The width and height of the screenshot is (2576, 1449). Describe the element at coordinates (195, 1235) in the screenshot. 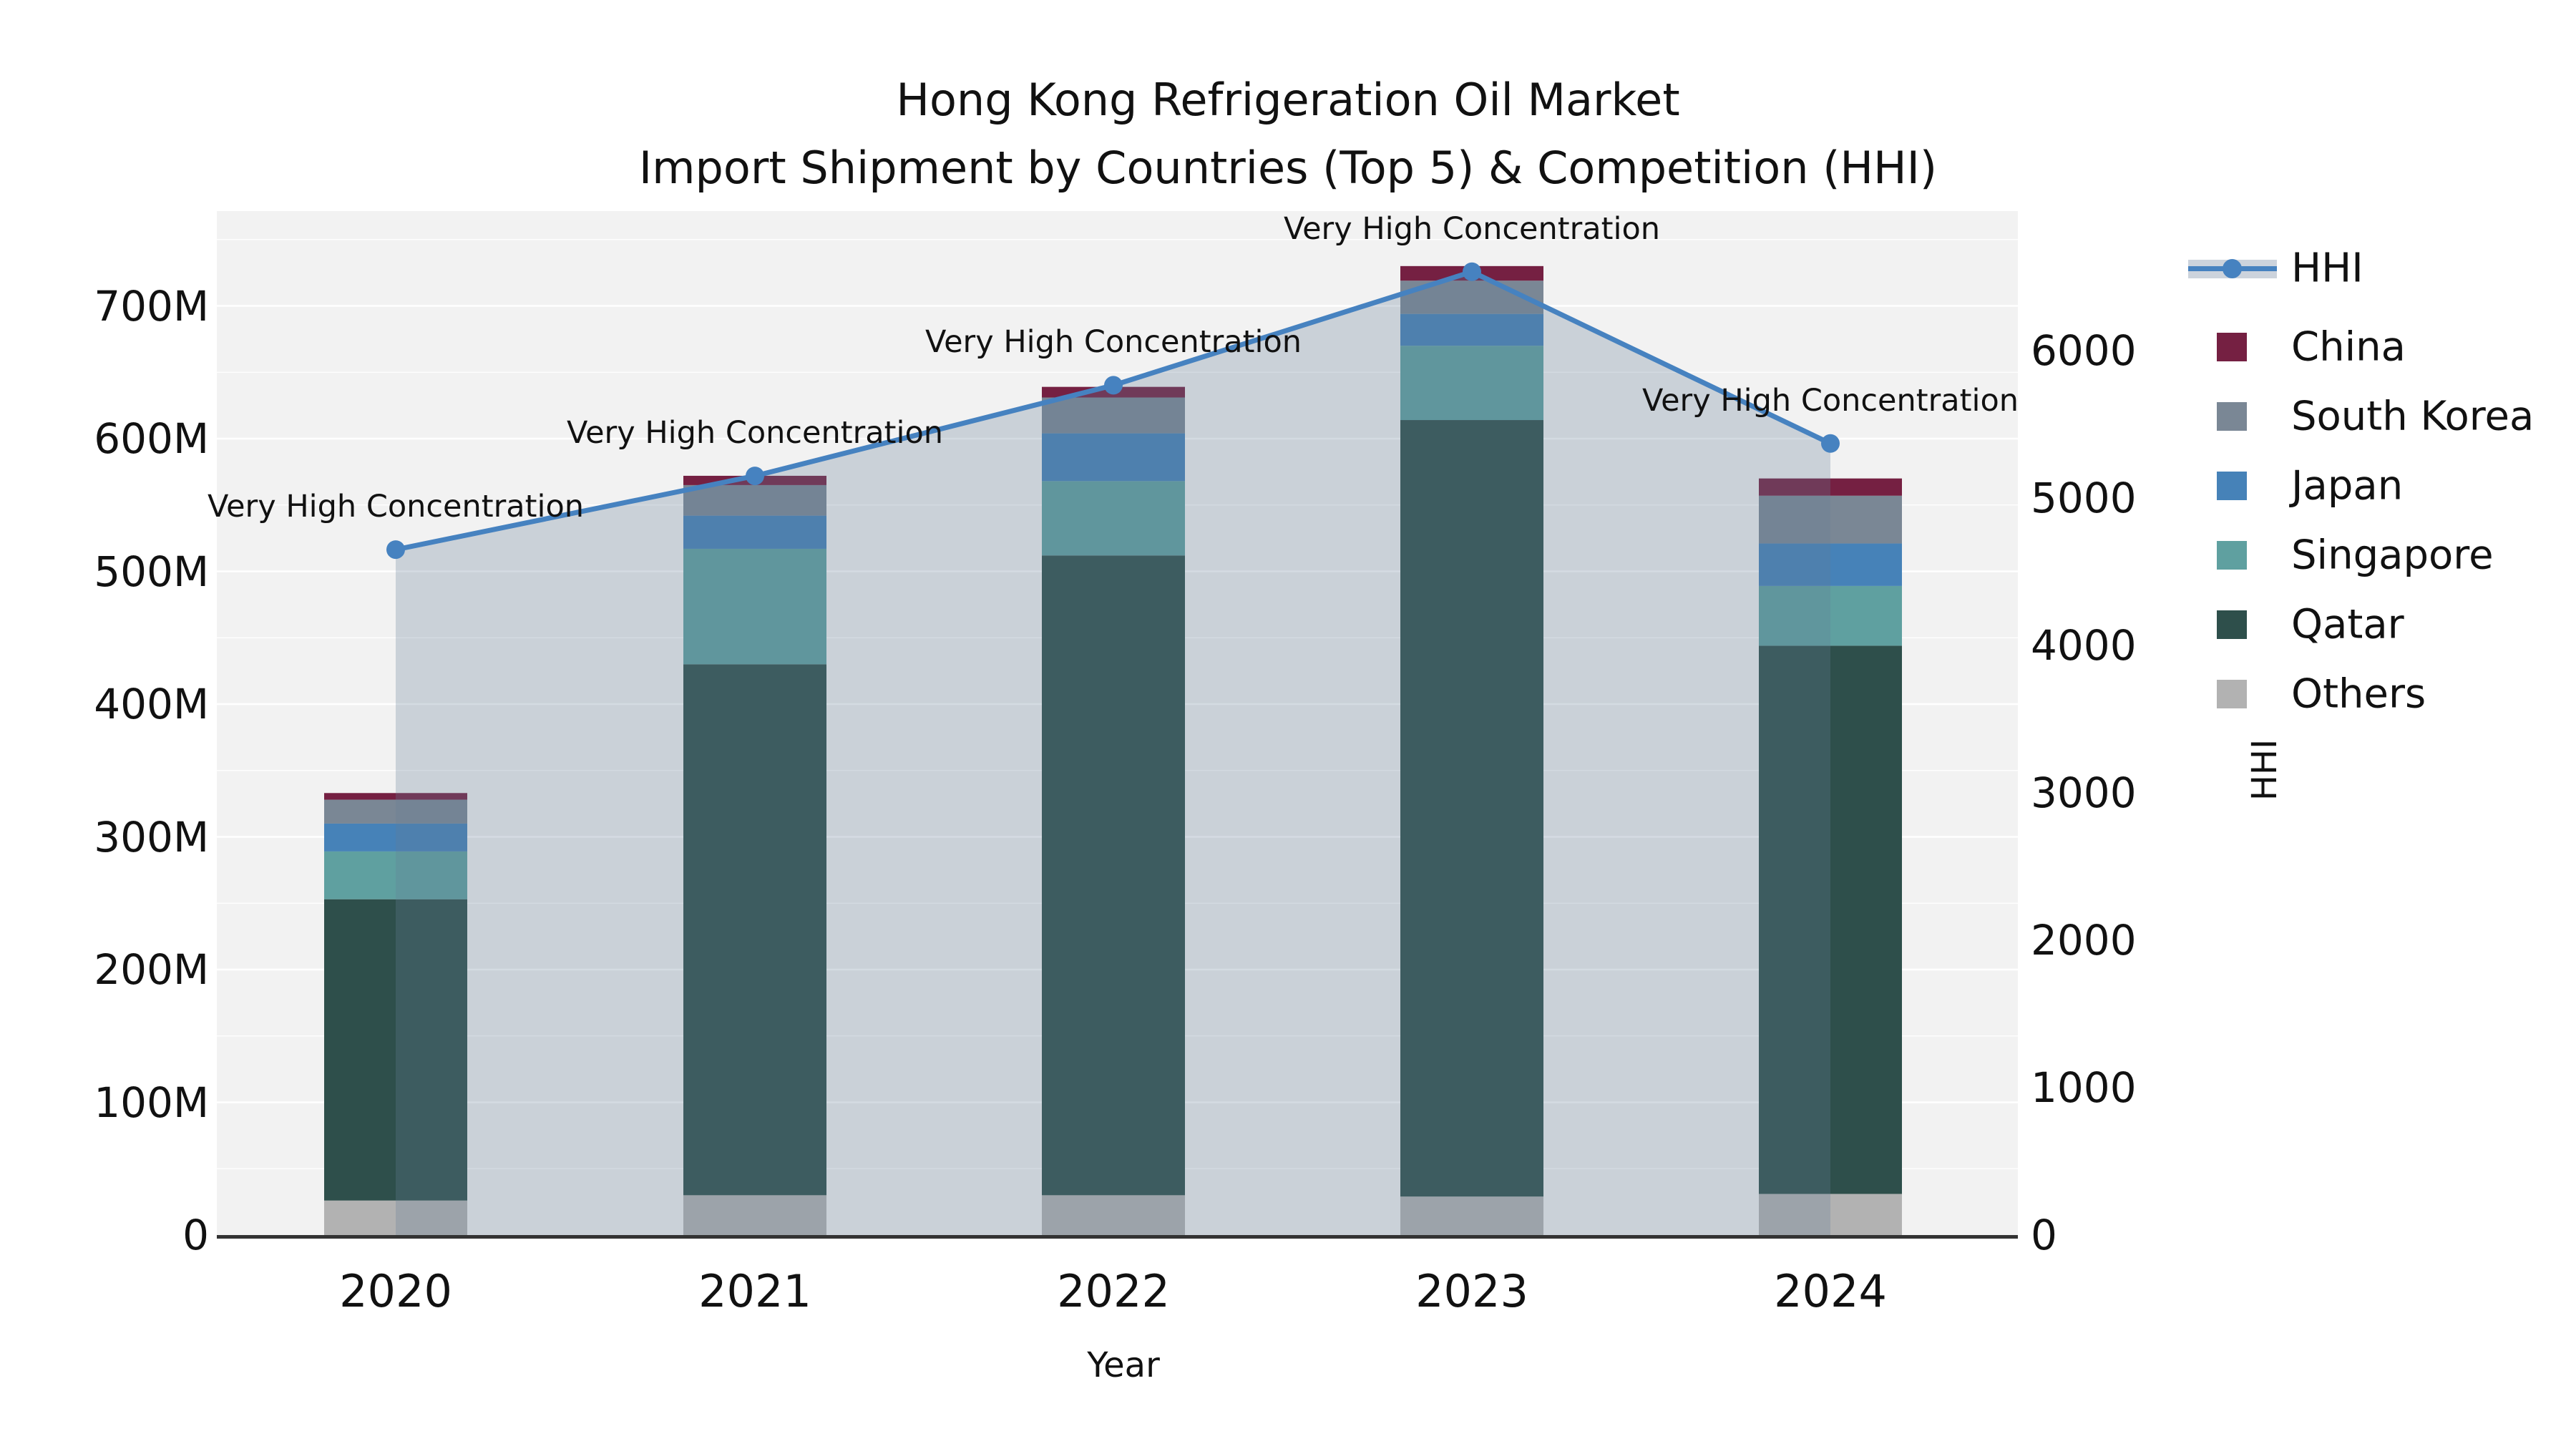

I see `y-left-tick-label: 0` at that location.